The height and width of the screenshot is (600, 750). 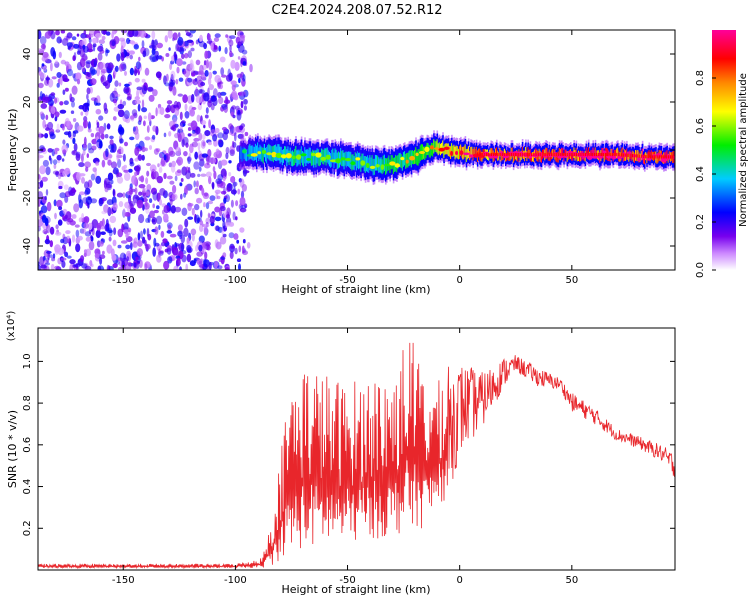 I want to click on spectrogram-x-tick-label: -100, so click(x=235, y=280).